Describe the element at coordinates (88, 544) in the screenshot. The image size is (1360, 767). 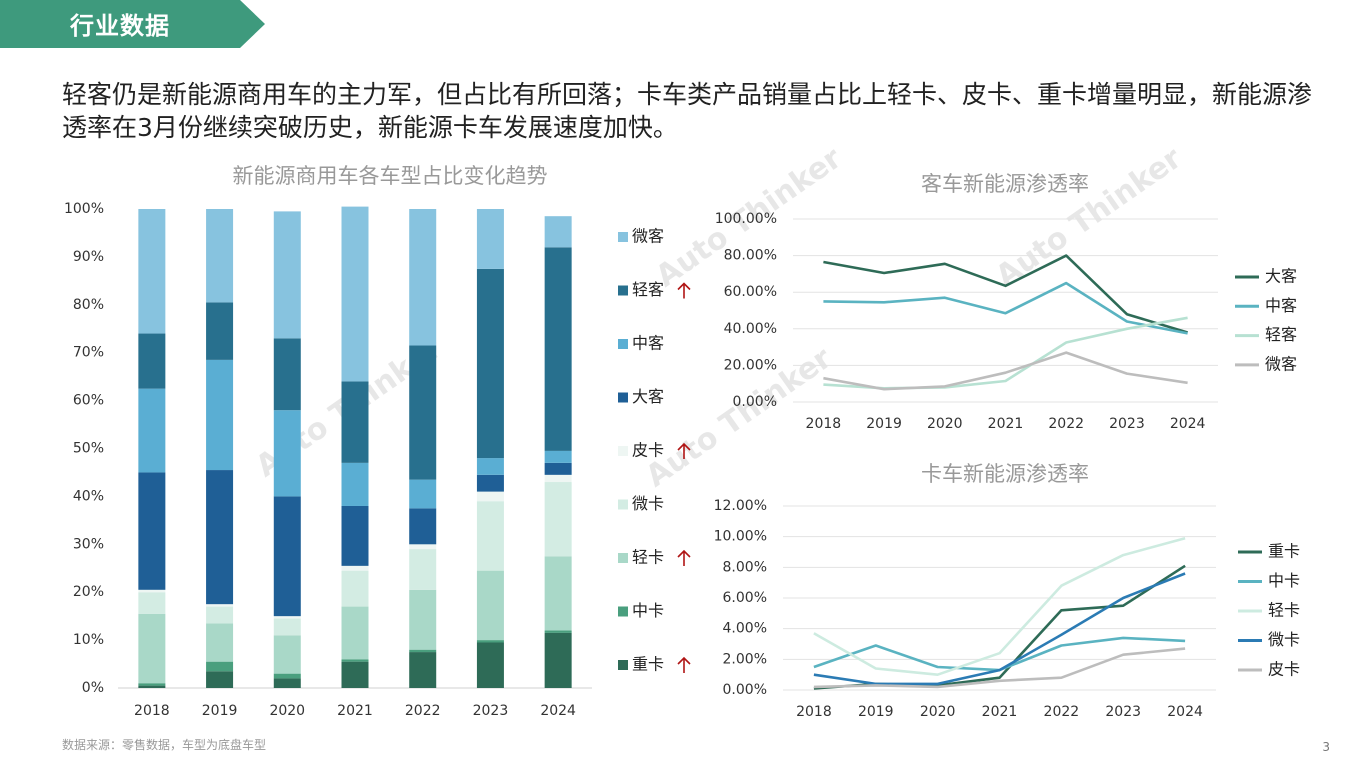
I see `y-tick-label: 30%` at that location.